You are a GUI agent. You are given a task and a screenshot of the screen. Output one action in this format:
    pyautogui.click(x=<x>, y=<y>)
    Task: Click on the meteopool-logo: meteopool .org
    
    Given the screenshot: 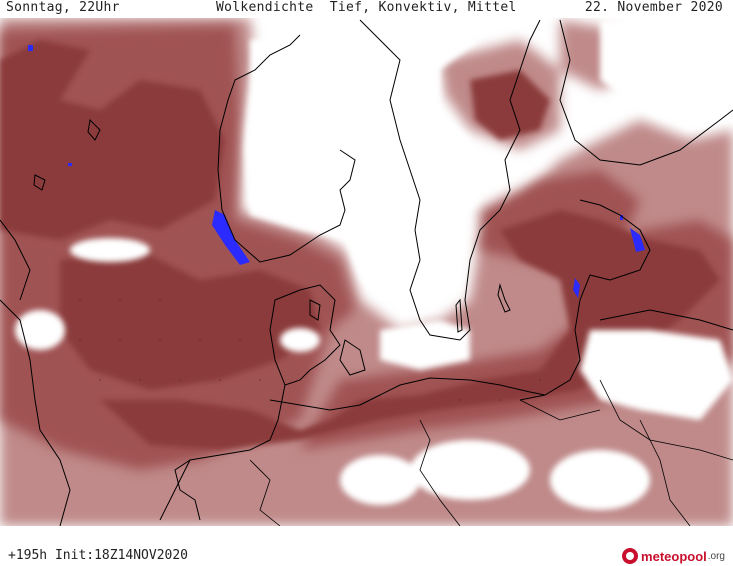 What is the action you would take?
    pyautogui.click(x=673, y=556)
    